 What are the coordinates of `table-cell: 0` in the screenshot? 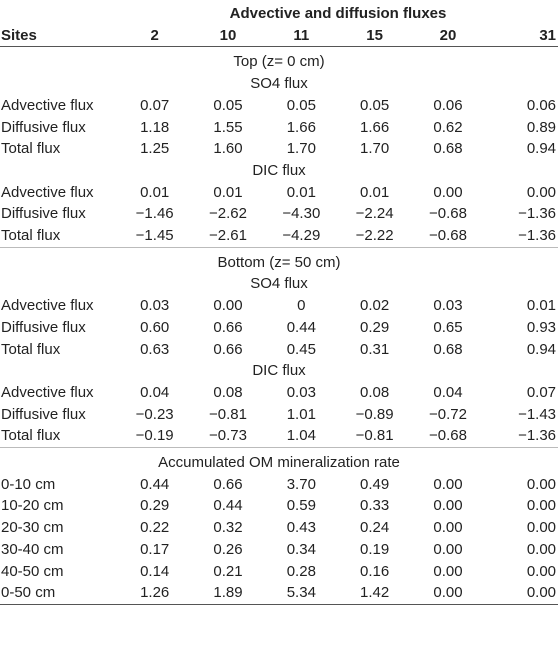 It's located at (301, 306).